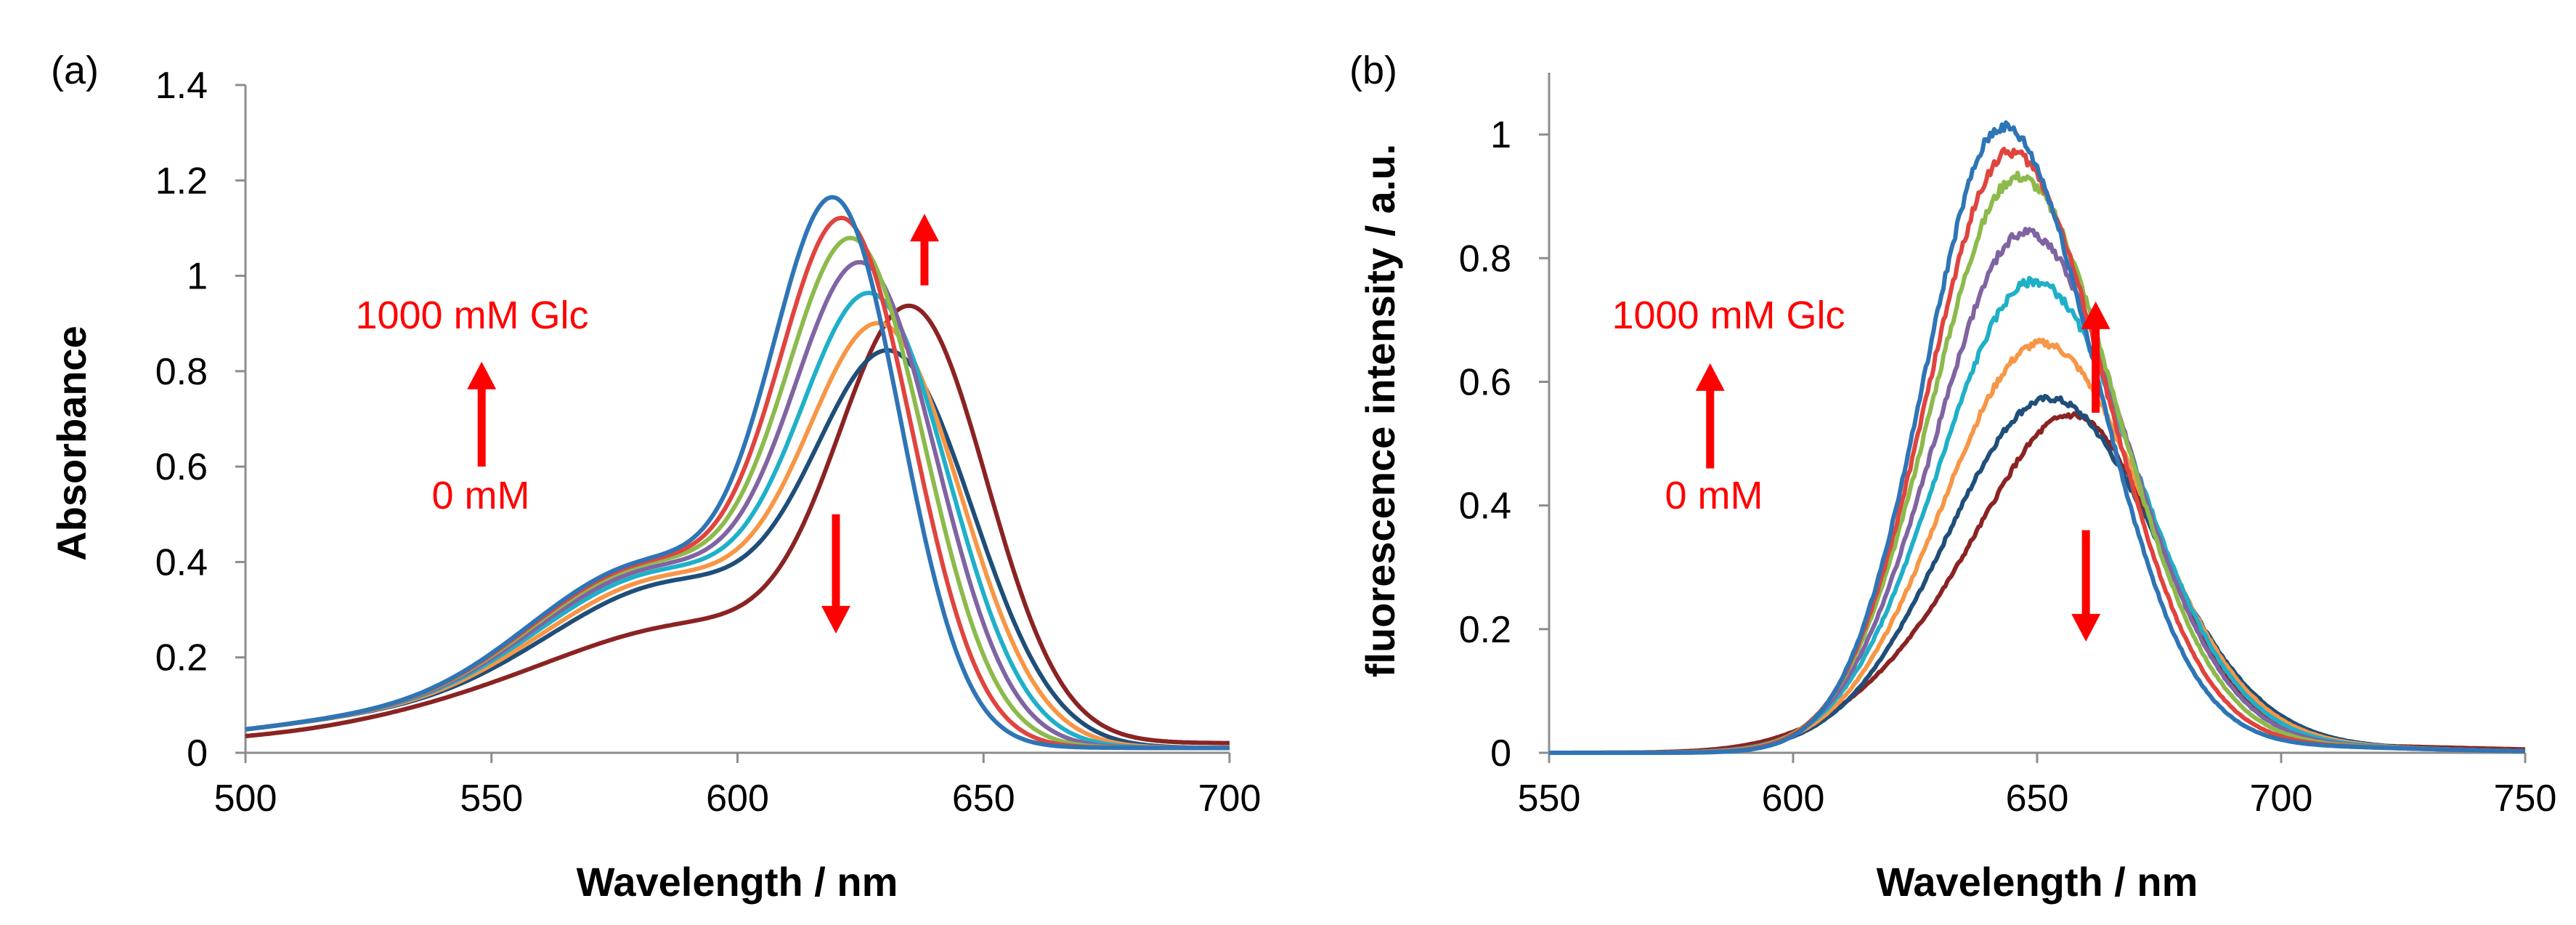 The image size is (2576, 925). I want to click on fluorescence-y-tick-label: 0.8, so click(1485, 259).